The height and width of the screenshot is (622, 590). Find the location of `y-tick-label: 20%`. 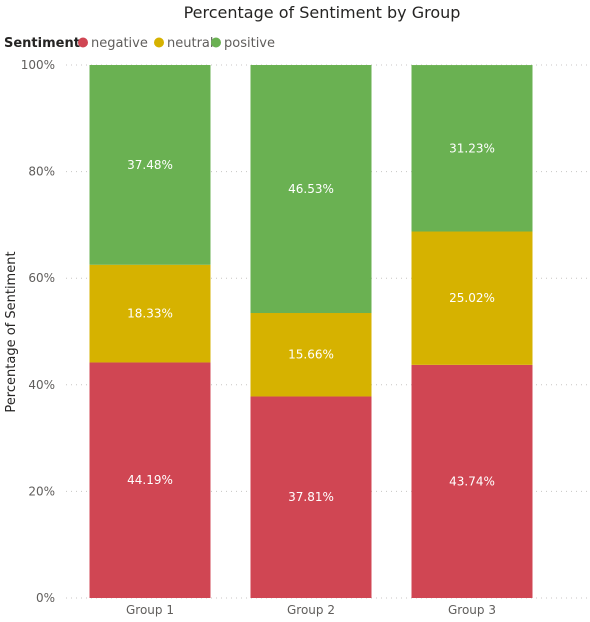

y-tick-label: 20% is located at coordinates (41, 491).